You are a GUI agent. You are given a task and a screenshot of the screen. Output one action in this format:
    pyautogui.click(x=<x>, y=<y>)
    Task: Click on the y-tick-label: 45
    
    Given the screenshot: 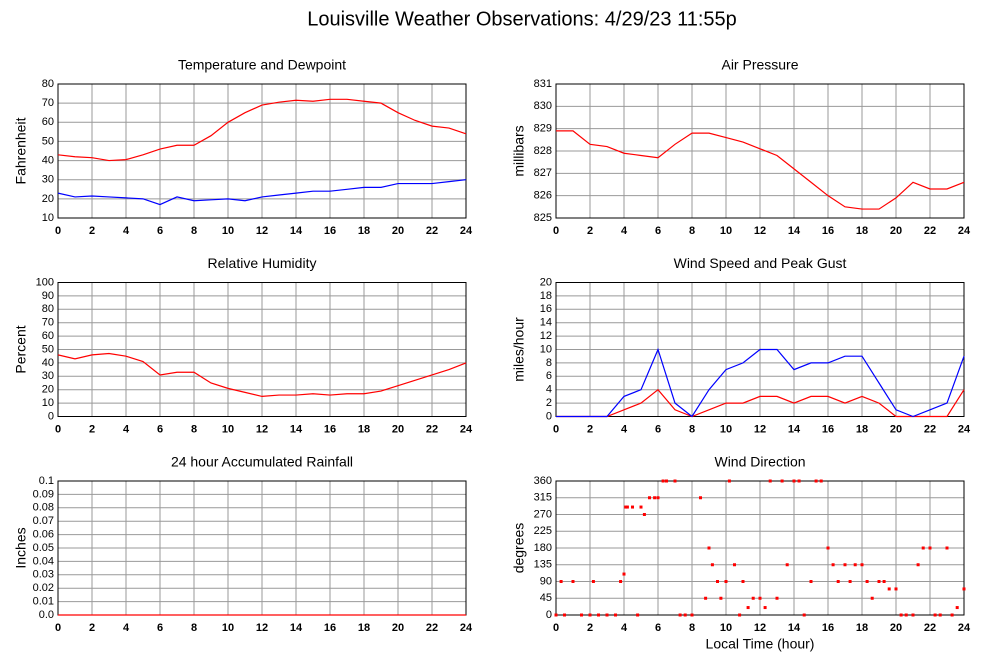 What is the action you would take?
    pyautogui.click(x=546, y=598)
    